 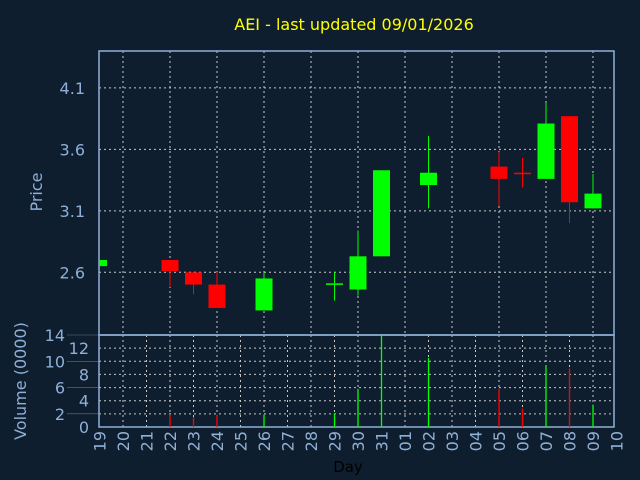 What do you see at coordinates (36, 191) in the screenshot?
I see `price-axis-label: Price` at bounding box center [36, 191].